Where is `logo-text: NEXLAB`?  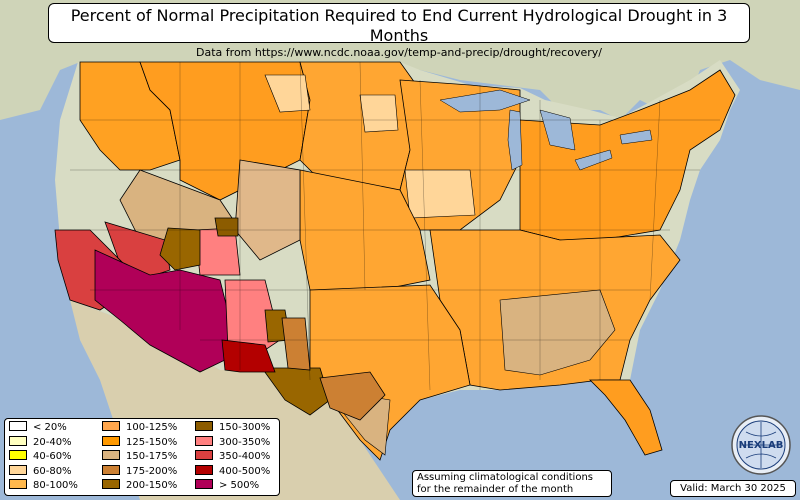 logo-text: NEXLAB is located at coordinates (761, 445).